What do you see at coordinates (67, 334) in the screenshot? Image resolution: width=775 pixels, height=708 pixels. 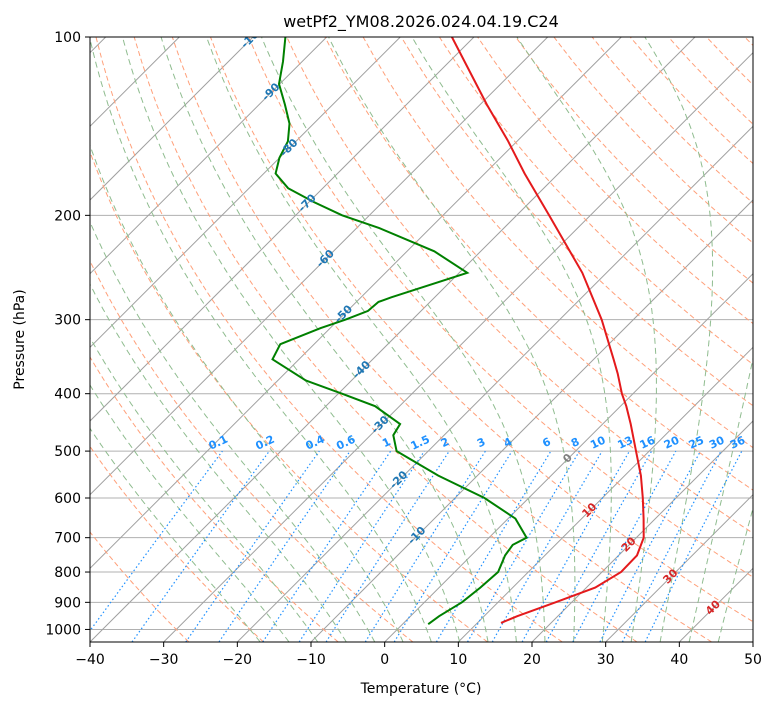 I see `y-axis: 1000 900 800 700 600 500 400 300 200 100` at bounding box center [67, 334].